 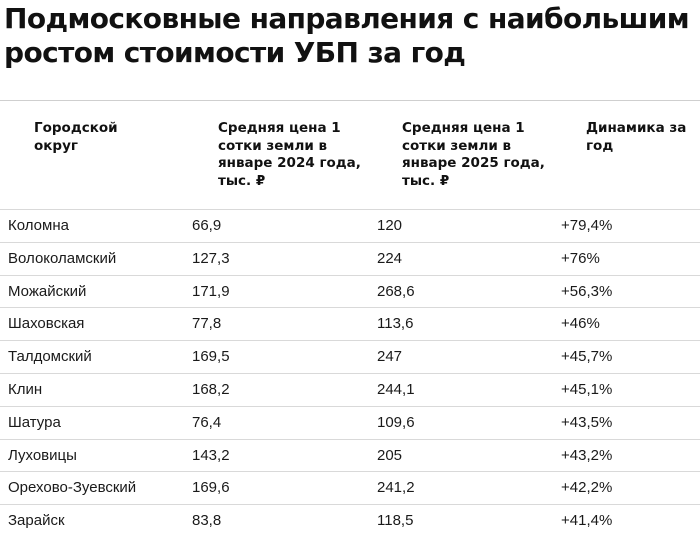 I want to click on price-2025-cell: 224, so click(x=390, y=258).